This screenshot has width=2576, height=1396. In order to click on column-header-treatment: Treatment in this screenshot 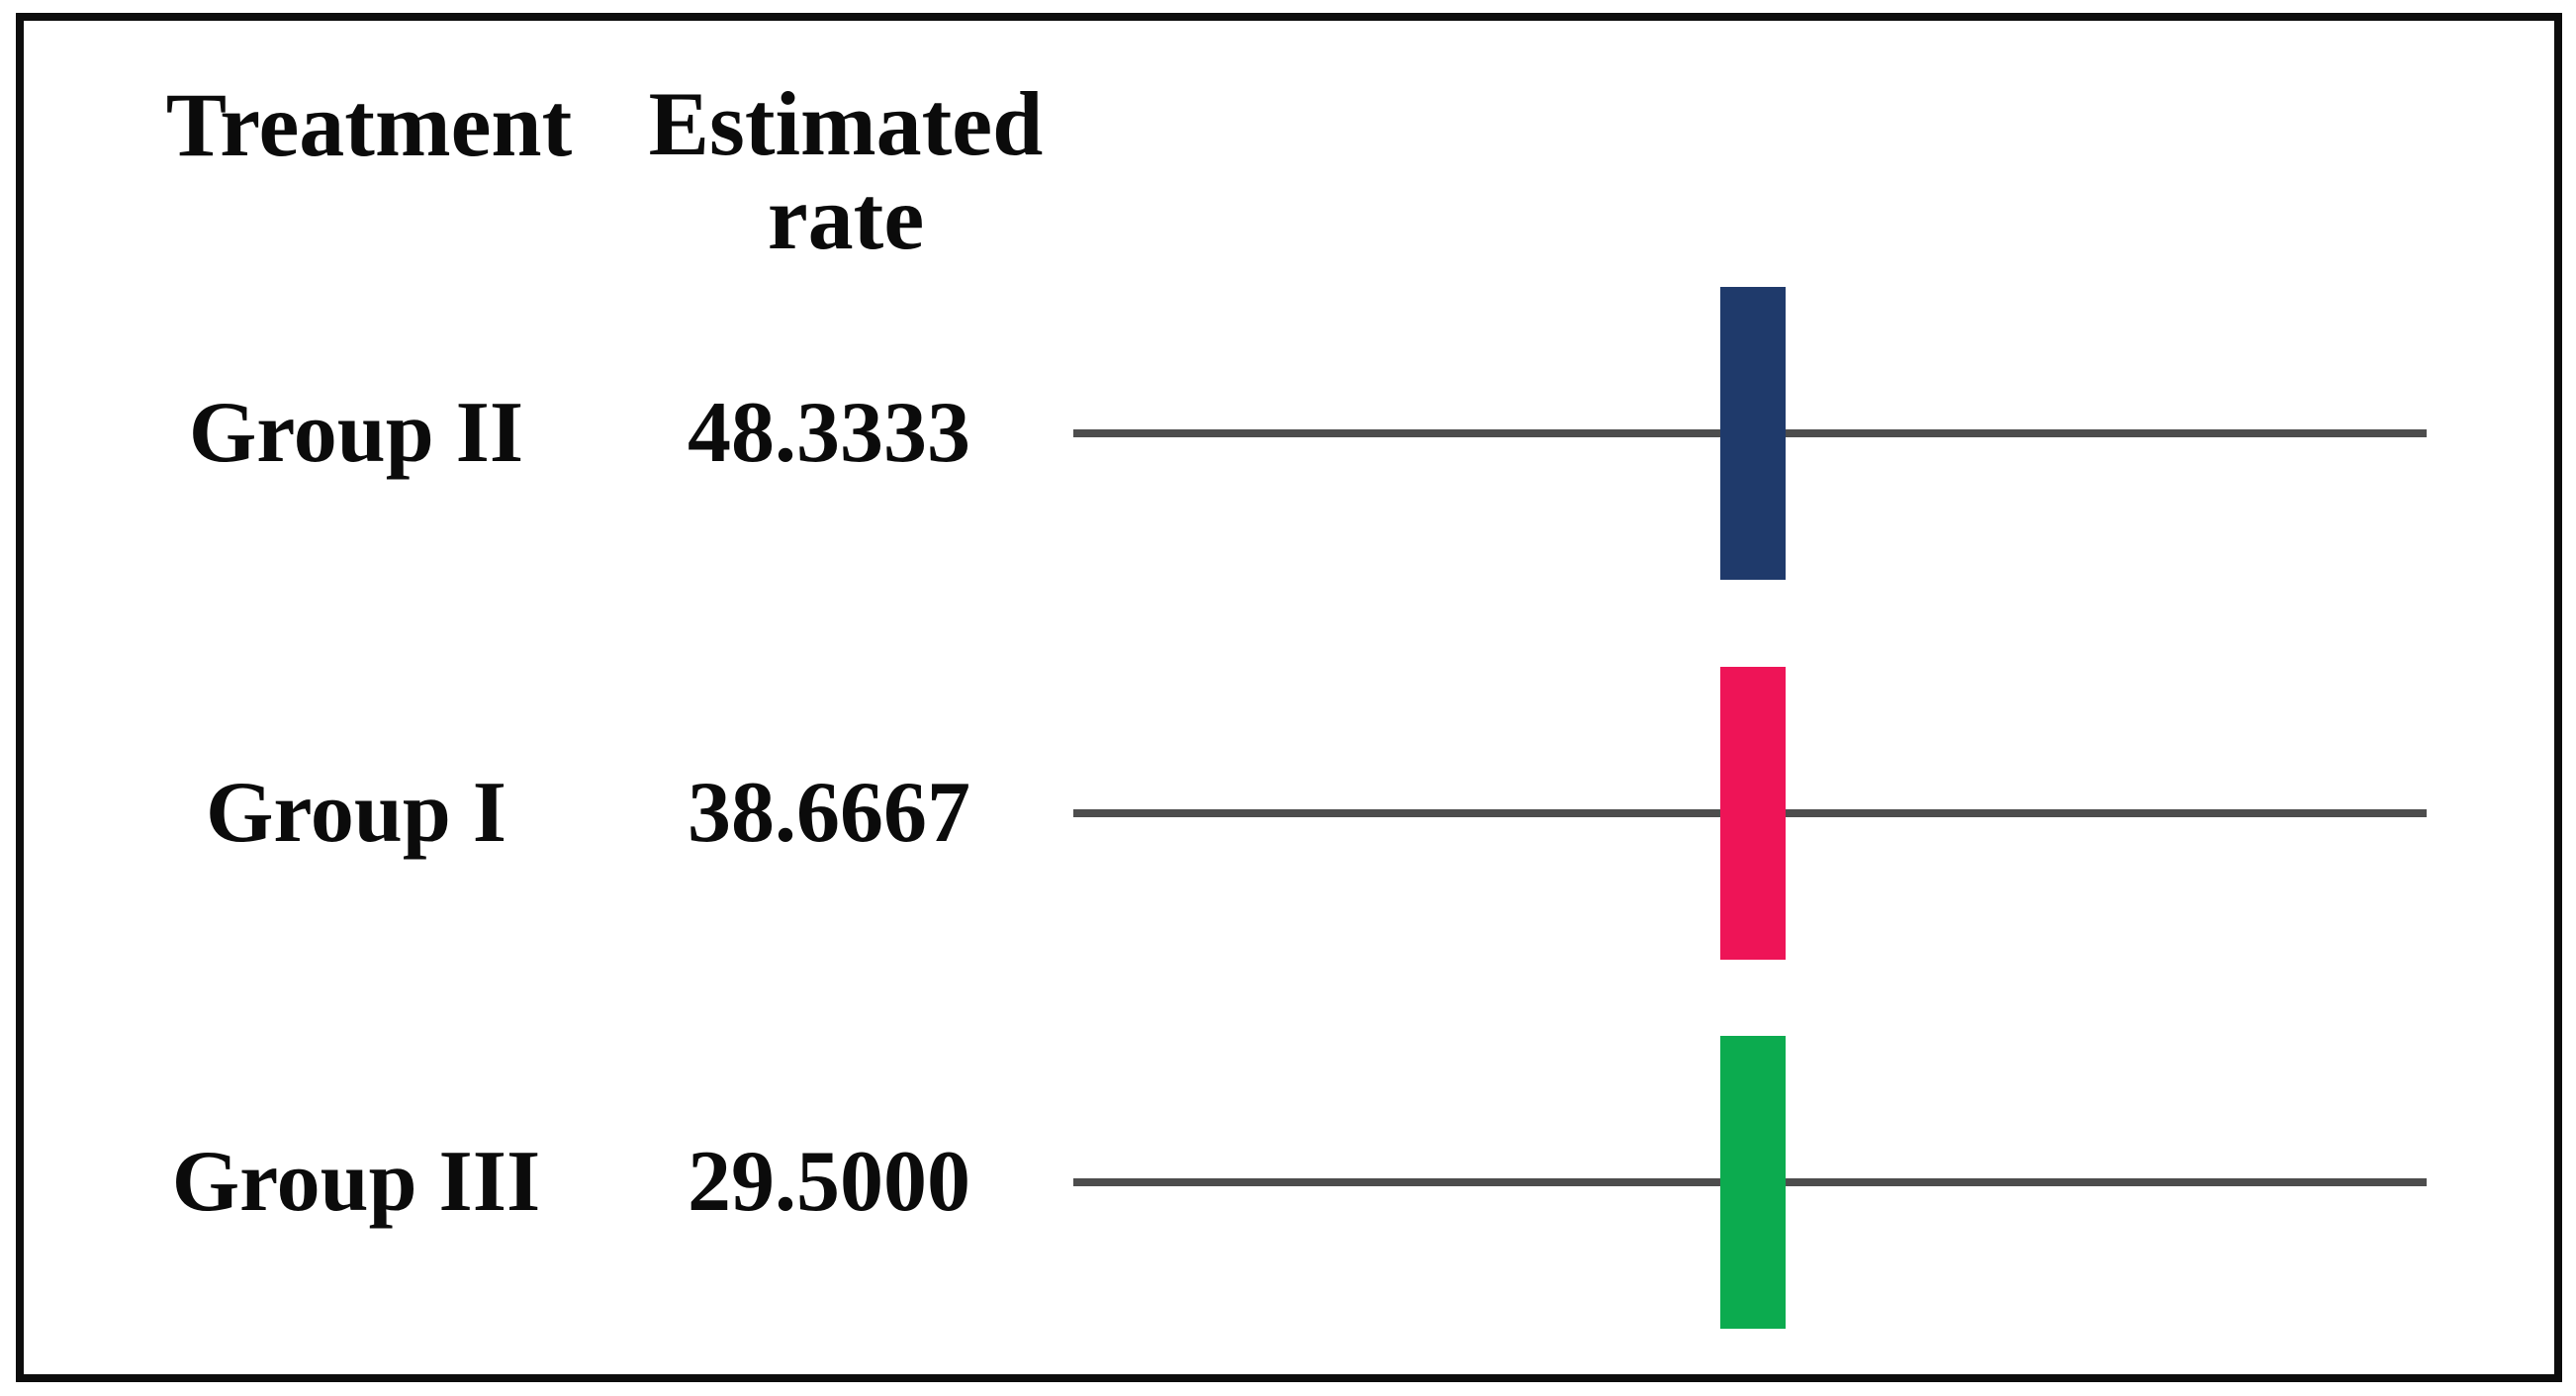, I will do `click(369, 124)`.